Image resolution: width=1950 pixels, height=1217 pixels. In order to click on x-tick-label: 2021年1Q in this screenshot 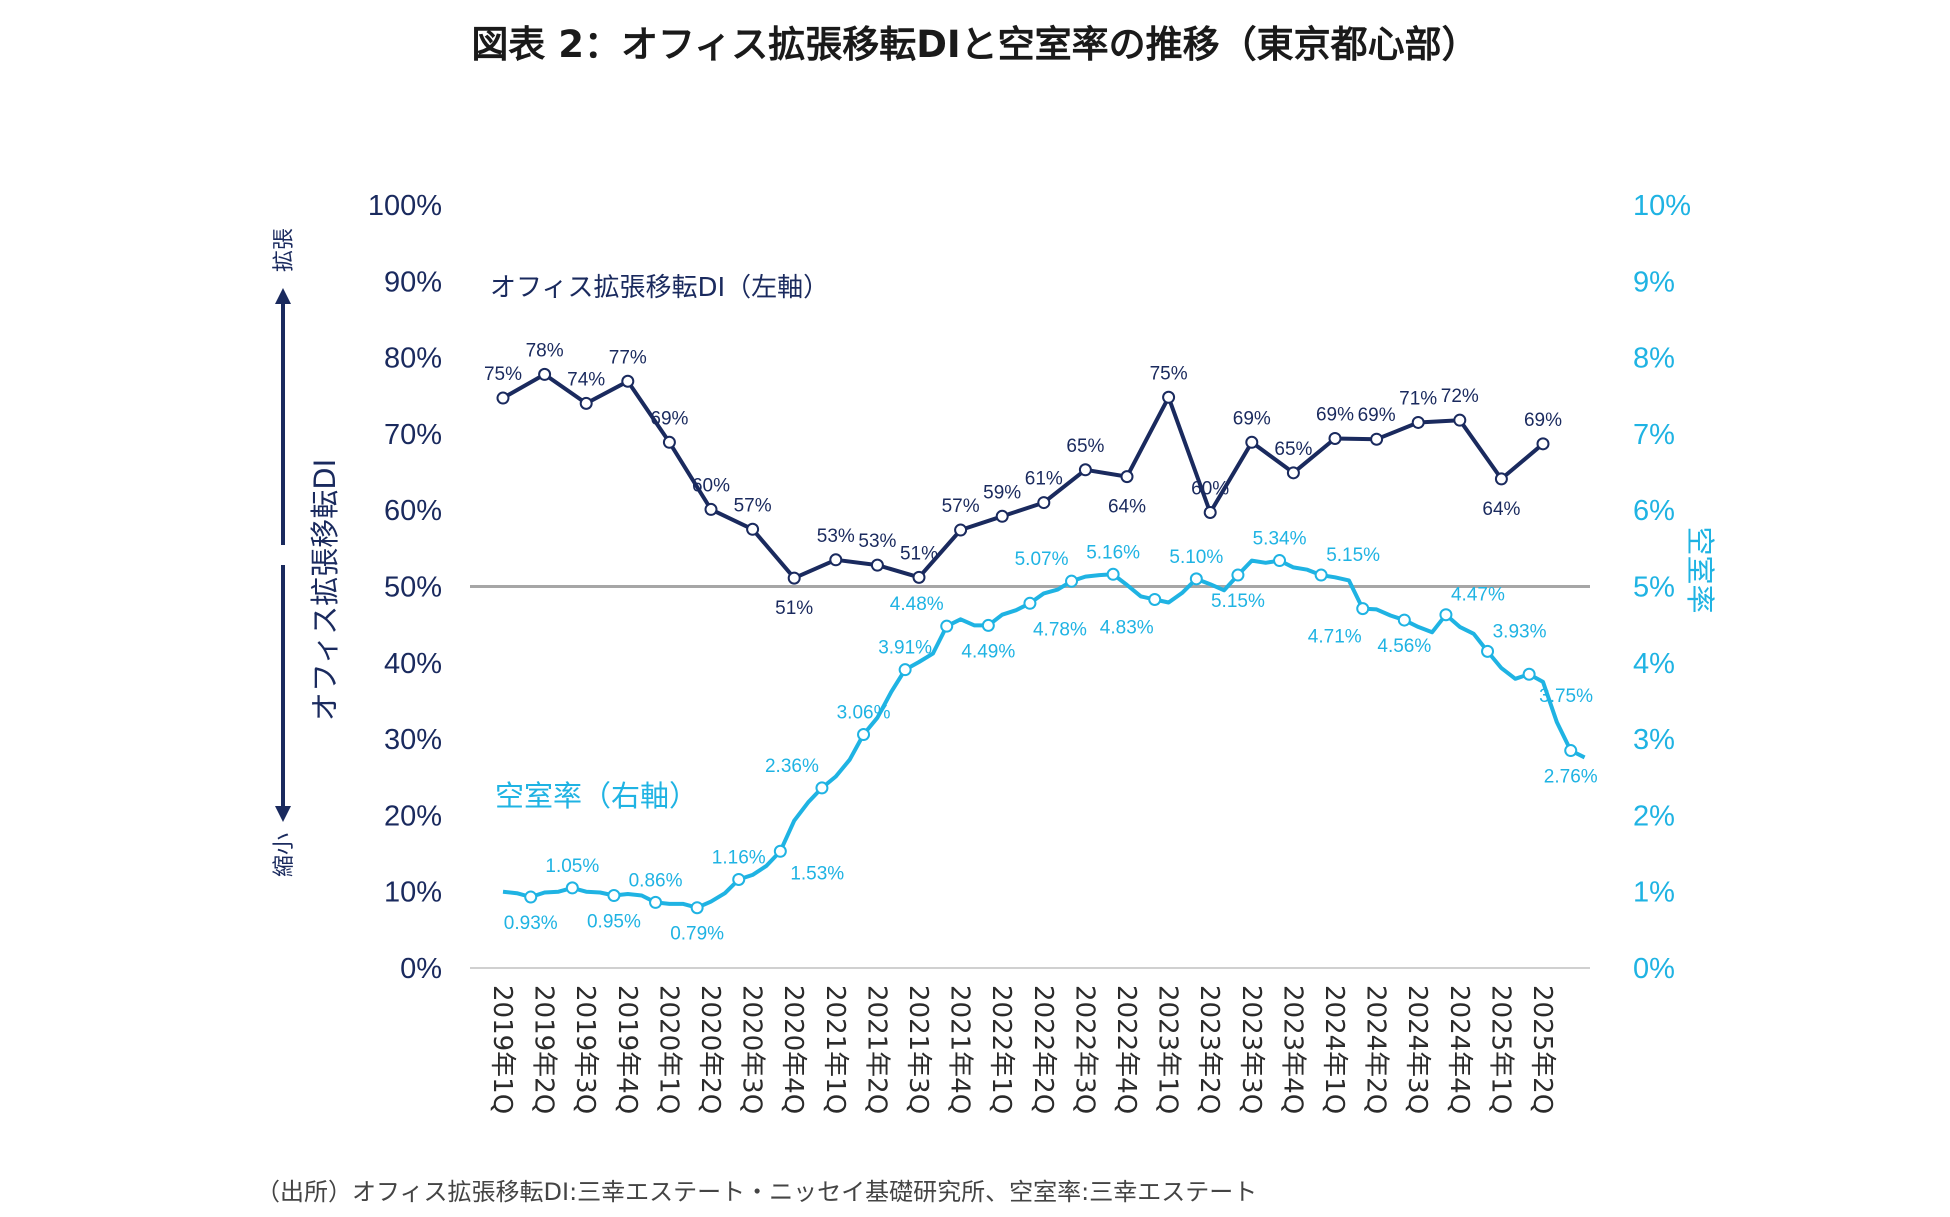, I will do `click(835, 1049)`.